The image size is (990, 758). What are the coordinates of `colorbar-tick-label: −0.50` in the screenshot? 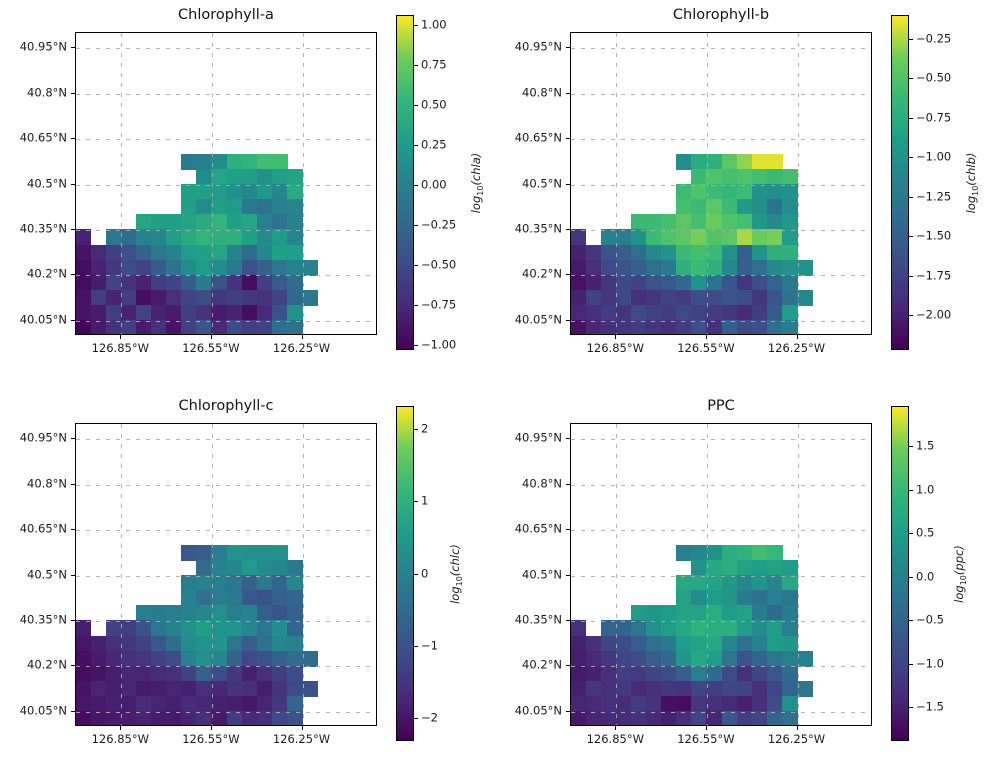 It's located at (439, 264).